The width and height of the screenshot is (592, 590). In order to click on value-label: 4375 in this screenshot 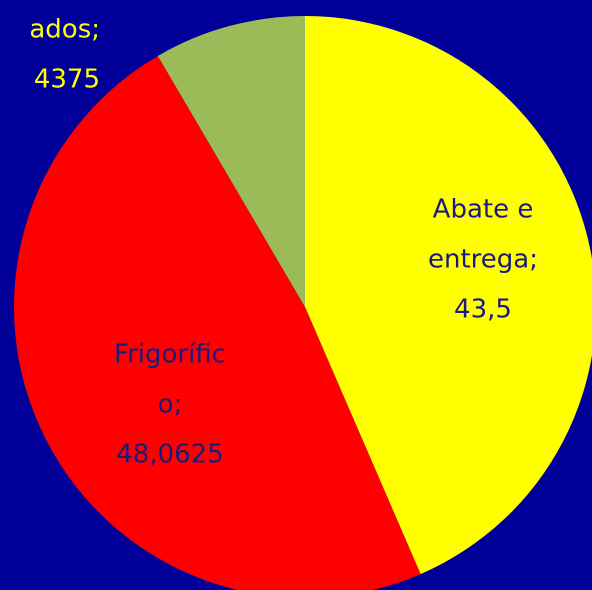, I will do `click(67, 80)`.